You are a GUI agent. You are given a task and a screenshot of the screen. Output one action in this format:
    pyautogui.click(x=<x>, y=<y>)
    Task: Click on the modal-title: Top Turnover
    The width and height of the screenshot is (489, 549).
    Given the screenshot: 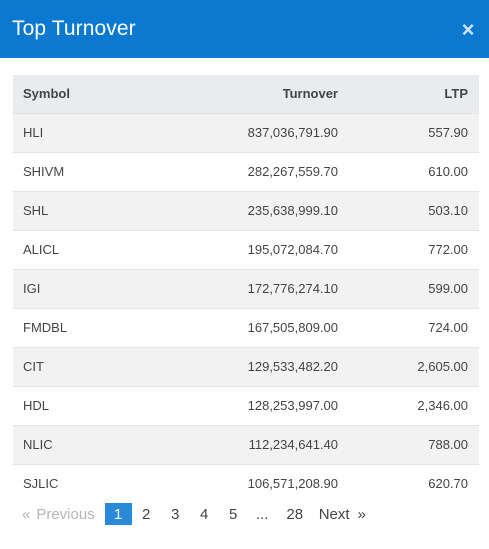 What is the action you would take?
    pyautogui.click(x=74, y=28)
    